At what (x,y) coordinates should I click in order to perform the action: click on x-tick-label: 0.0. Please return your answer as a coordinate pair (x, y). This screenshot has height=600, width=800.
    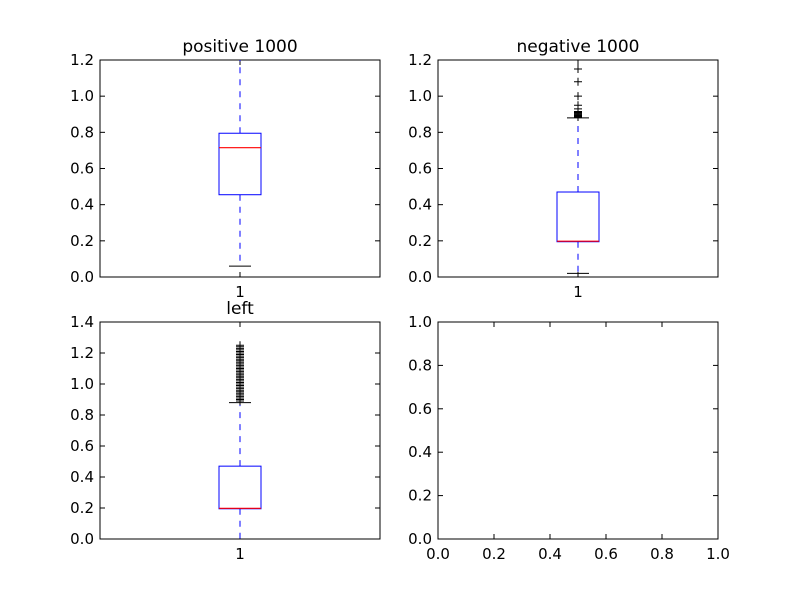
    Looking at the image, I should click on (438, 554).